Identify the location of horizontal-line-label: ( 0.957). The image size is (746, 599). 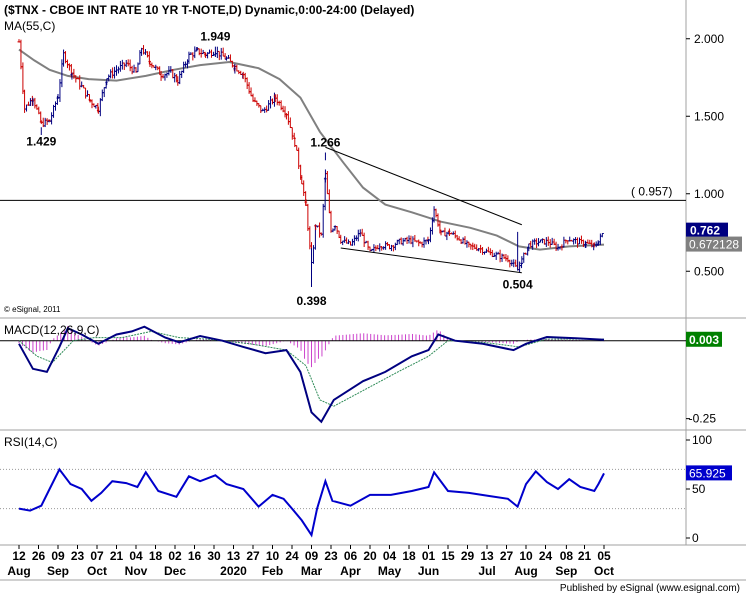
(651, 191).